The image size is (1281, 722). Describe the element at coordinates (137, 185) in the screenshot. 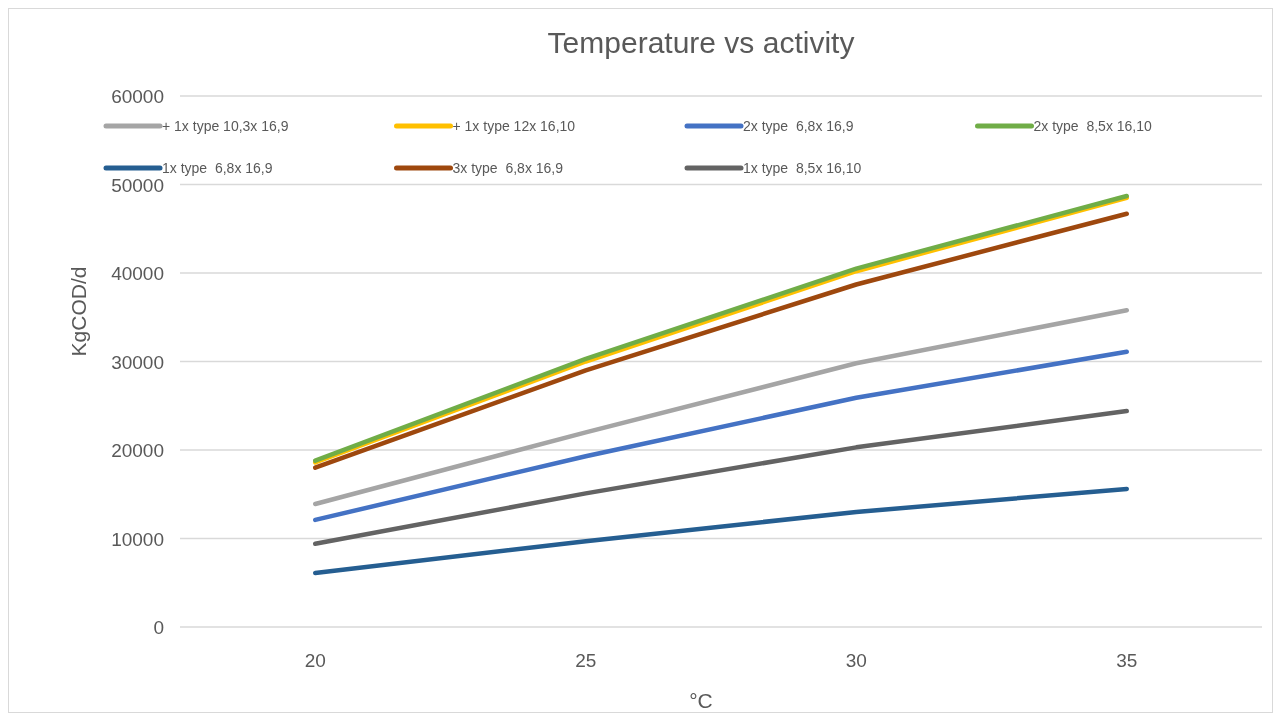

I see `y-tick-label: 50000` at that location.